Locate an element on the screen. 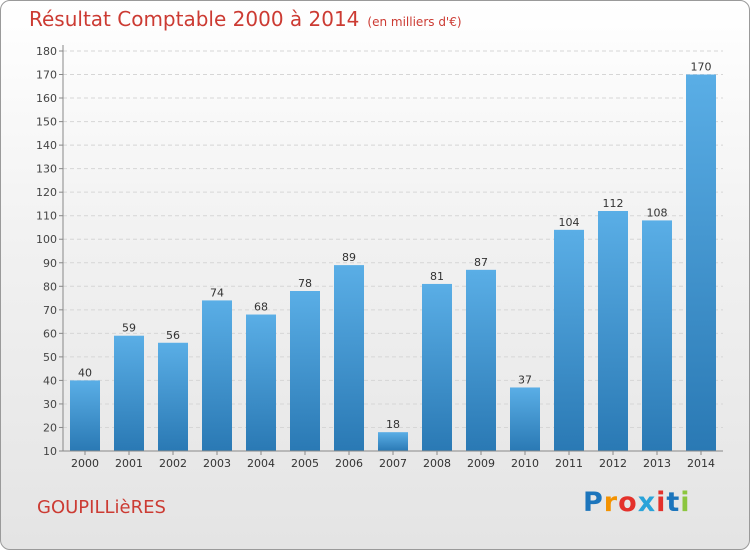 Image resolution: width=750 pixels, height=550 pixels. data-label: 104 is located at coordinates (569, 222).